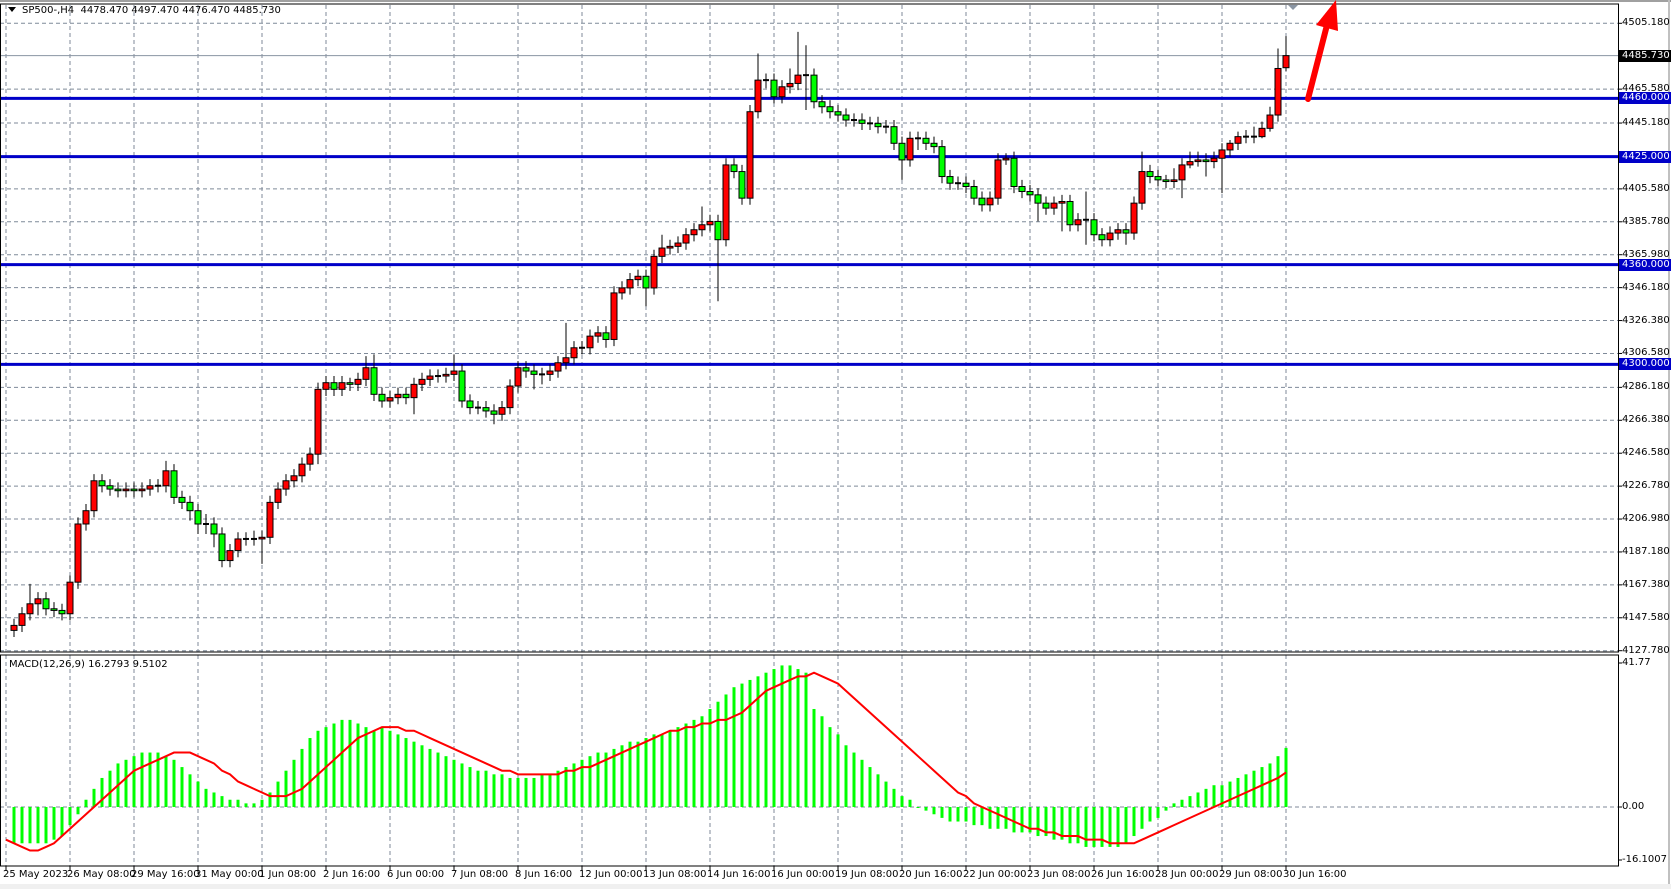 This screenshot has width=1671, height=889. What do you see at coordinates (1646, 420) in the screenshot?
I see `price-tick-label: 4266.380` at bounding box center [1646, 420].